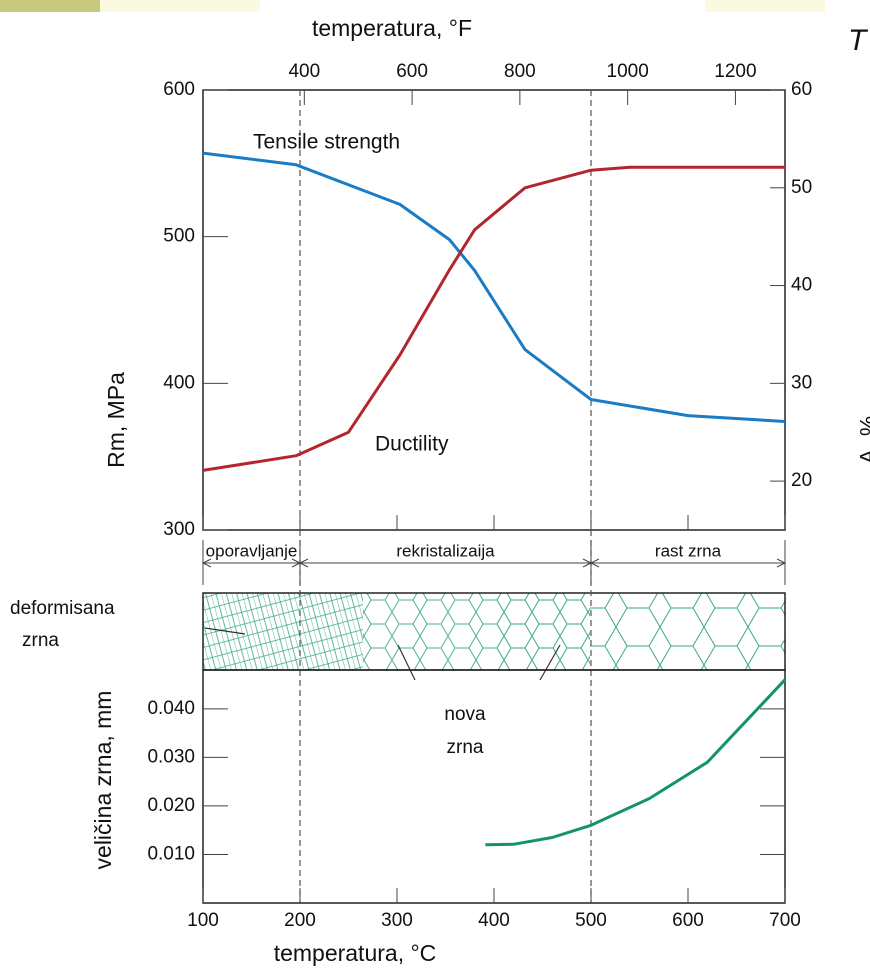 This screenshot has width=870, height=977. Describe the element at coordinates (862, 440) in the screenshot. I see `y2-axis-title: A, %` at that location.